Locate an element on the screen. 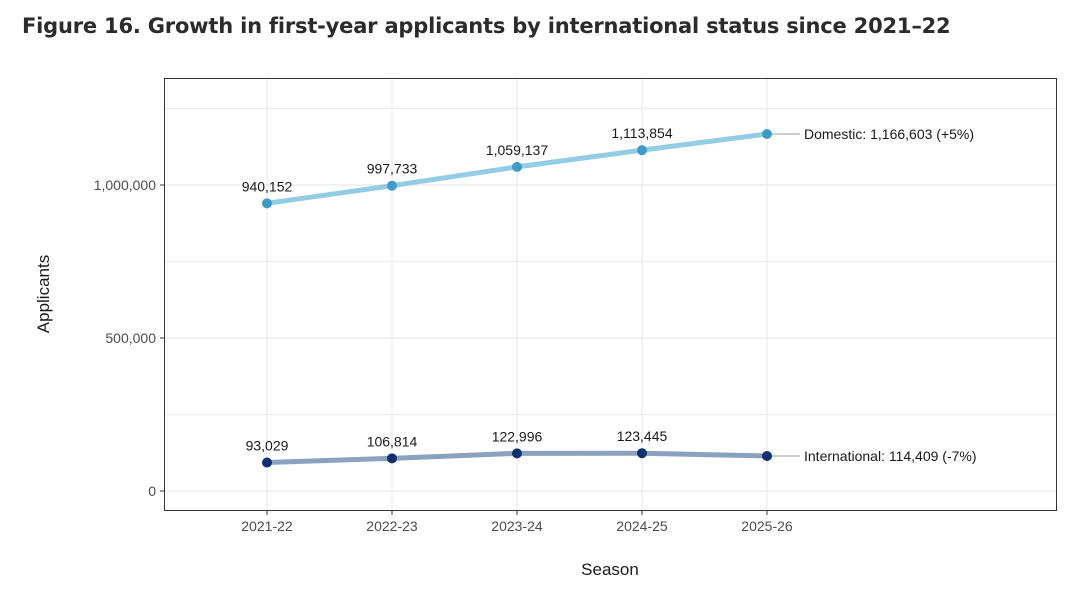  x-axis-label: Season is located at coordinates (610, 569).